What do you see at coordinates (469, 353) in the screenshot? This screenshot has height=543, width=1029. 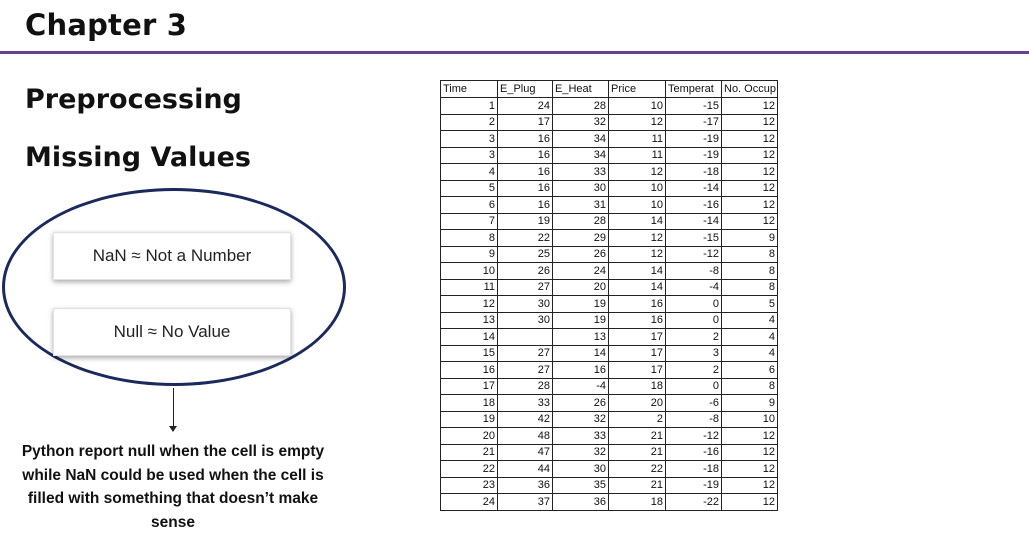 I see `table-cell: 15` at bounding box center [469, 353].